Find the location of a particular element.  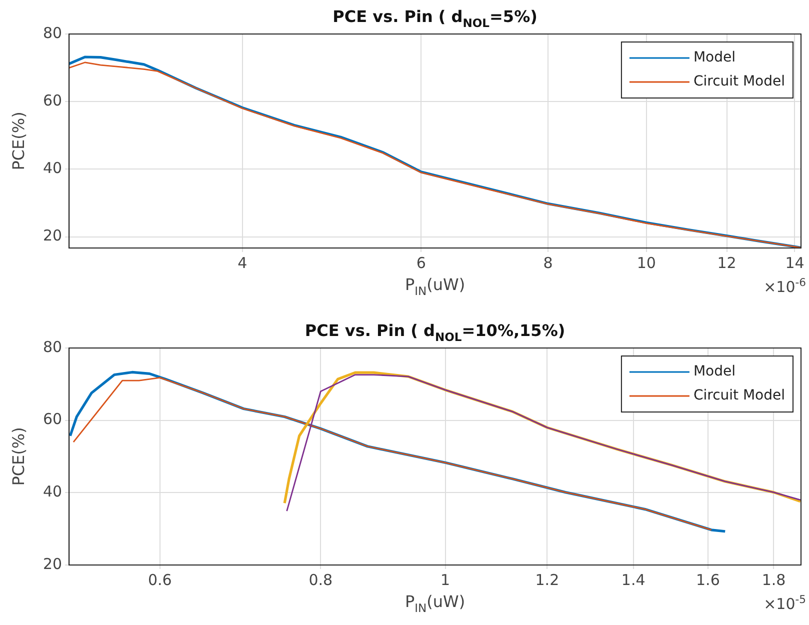

x-tick-label: 10 is located at coordinates (646, 263).